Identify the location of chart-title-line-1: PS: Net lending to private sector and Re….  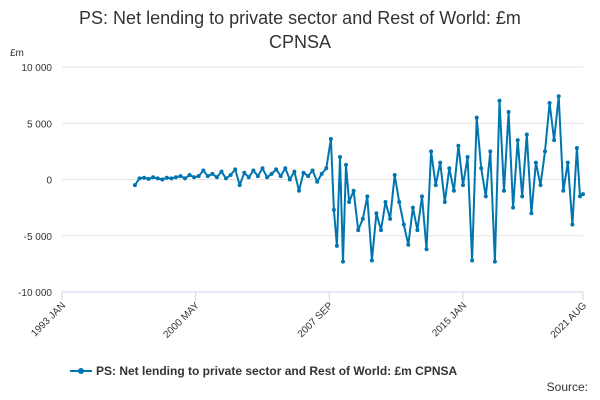
(300, 18).